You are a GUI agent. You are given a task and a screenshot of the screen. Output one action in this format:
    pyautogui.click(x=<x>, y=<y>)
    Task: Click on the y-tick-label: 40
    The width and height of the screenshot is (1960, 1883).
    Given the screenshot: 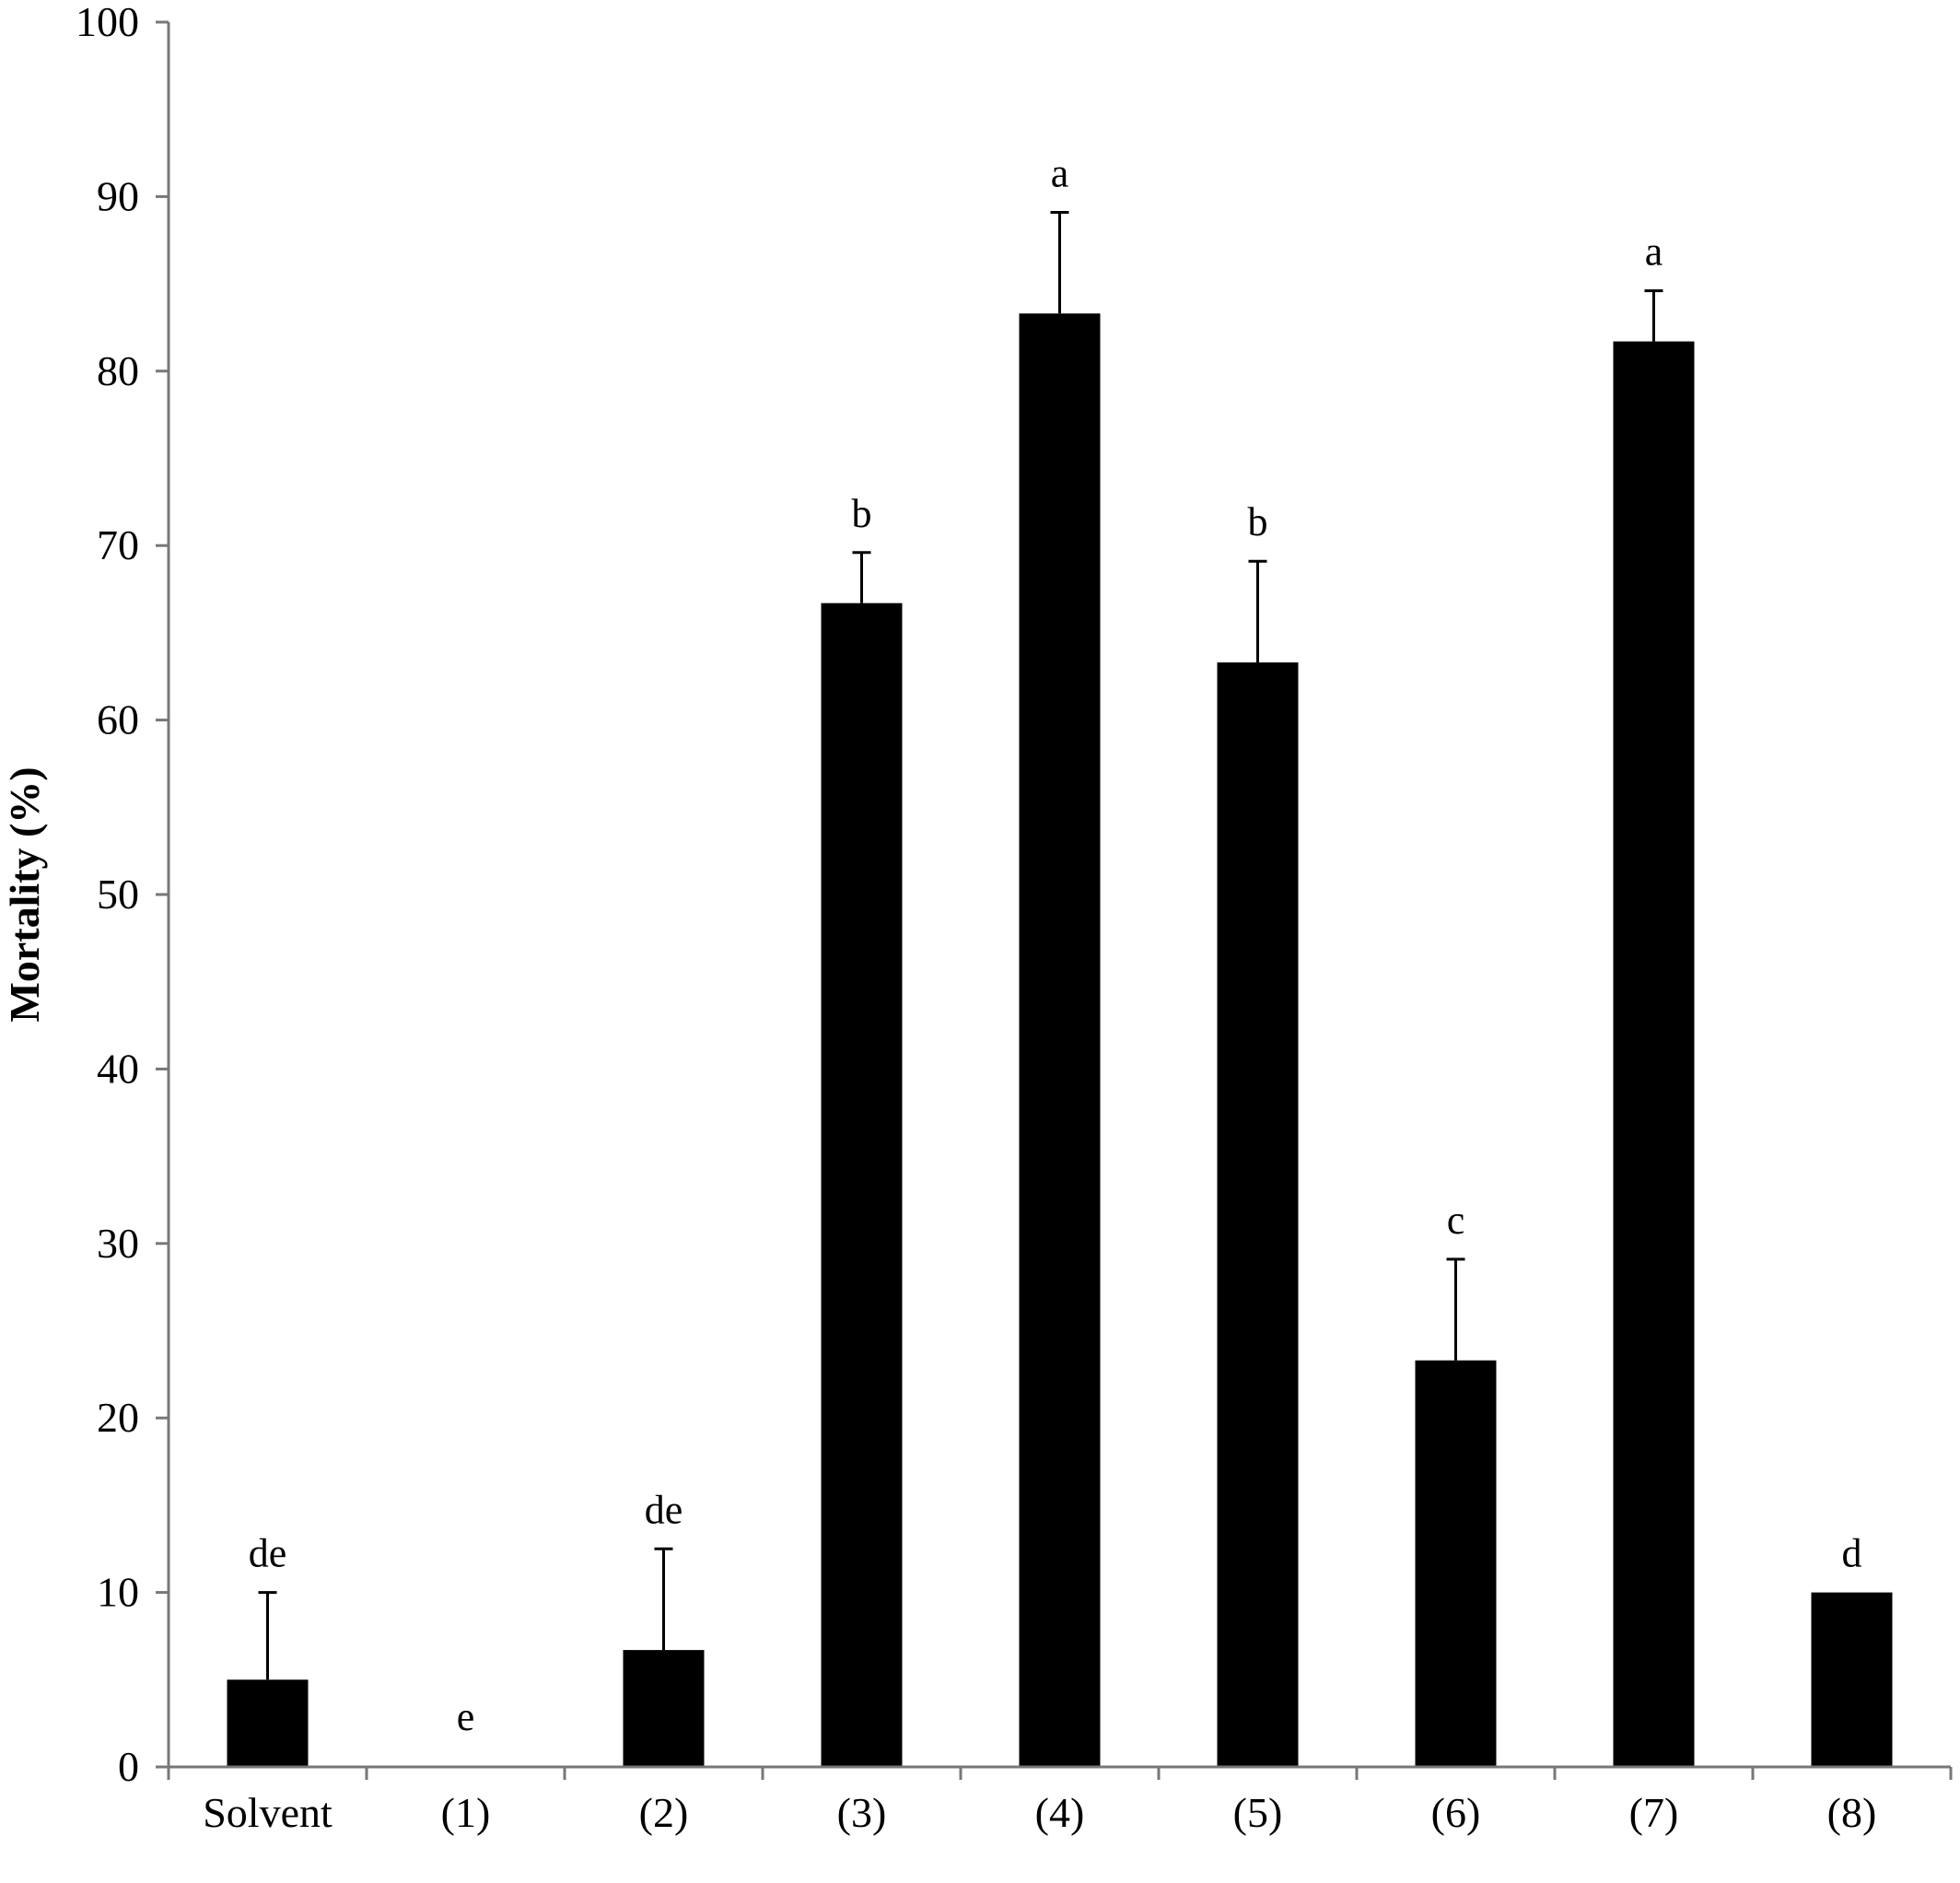 What is the action you would take?
    pyautogui.click(x=118, y=1068)
    